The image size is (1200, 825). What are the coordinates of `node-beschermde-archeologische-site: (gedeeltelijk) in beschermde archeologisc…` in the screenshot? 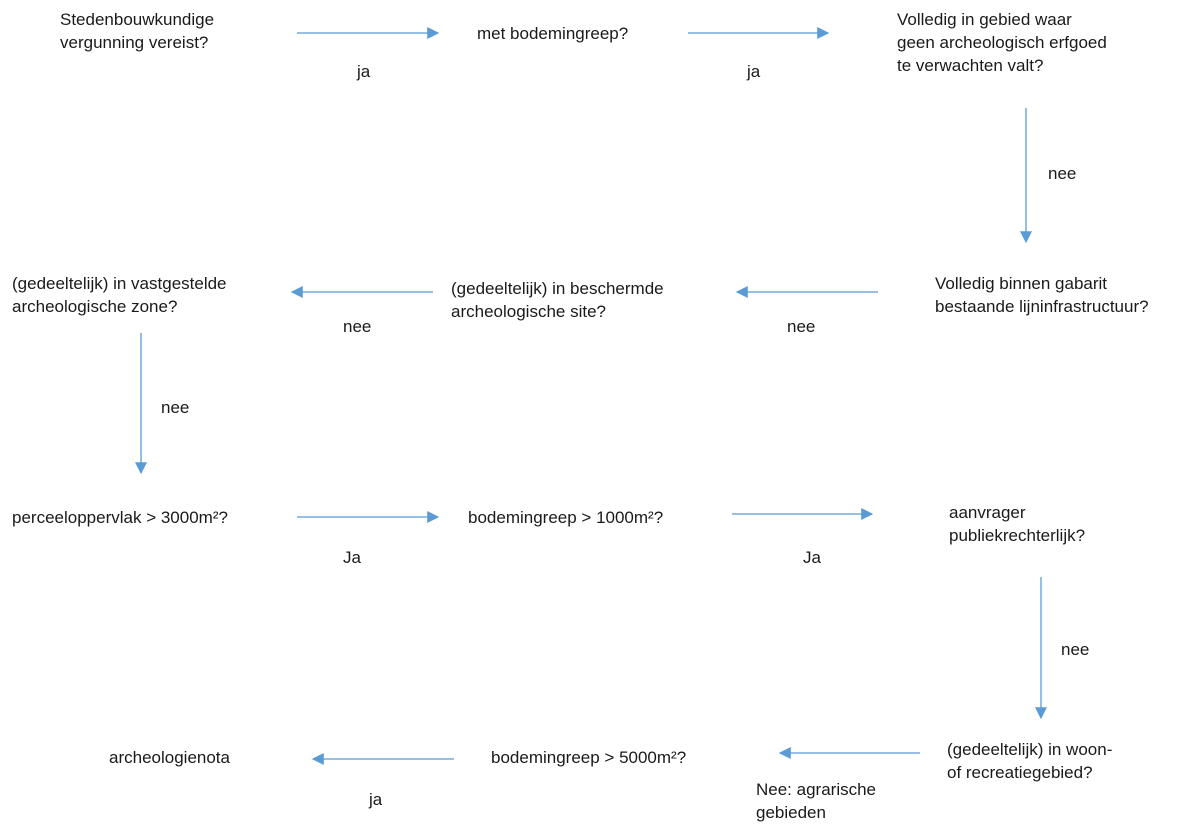 It's located at (557, 300).